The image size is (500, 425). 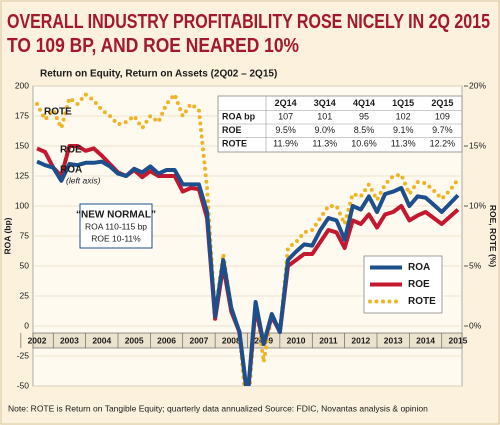 What do you see at coordinates (475, 265) in the screenshot?
I see `y2-tick-label: 5%` at bounding box center [475, 265].